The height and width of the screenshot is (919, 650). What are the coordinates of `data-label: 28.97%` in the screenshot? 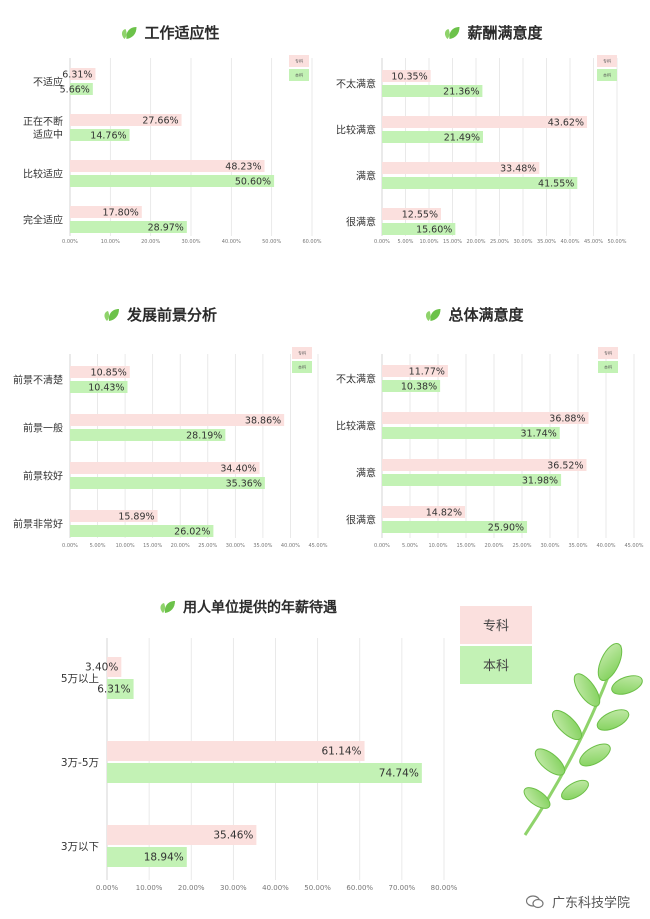 It's located at (166, 228).